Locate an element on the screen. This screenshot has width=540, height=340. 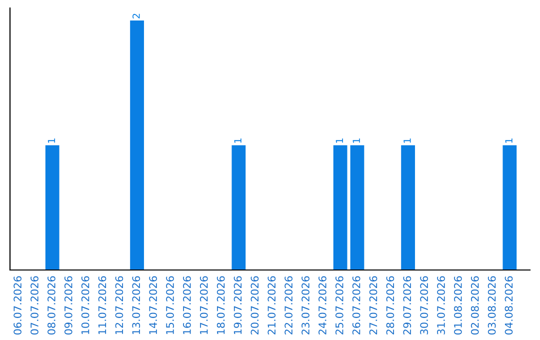
x-tick-label: 11.07.2026 is located at coordinates (102, 305).